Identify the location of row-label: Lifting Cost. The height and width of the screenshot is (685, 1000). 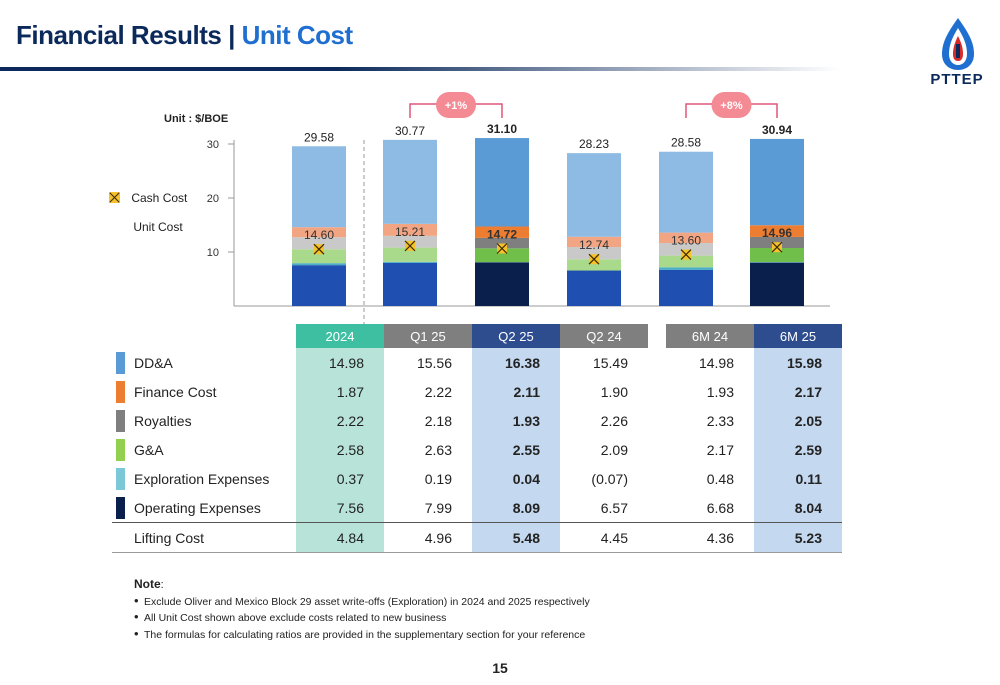
(204, 537).